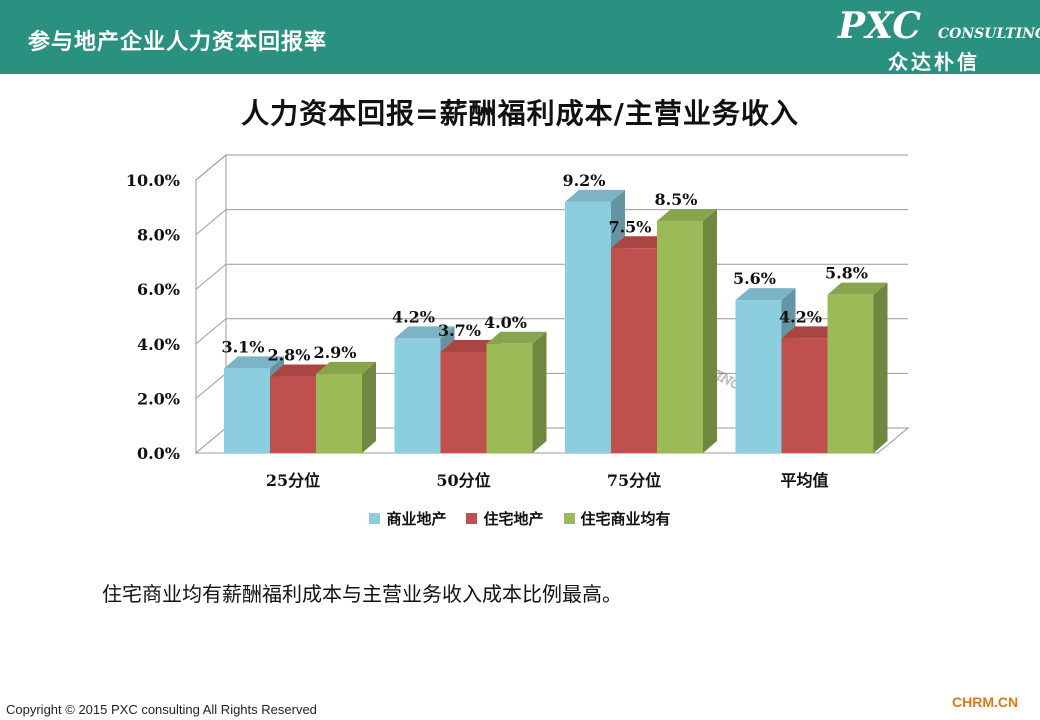 The height and width of the screenshot is (720, 1040). What do you see at coordinates (362, 594) in the screenshot?
I see `summary-note: 住宅商业均有薪酬福利成本与主营业务收入成本比例最高。` at bounding box center [362, 594].